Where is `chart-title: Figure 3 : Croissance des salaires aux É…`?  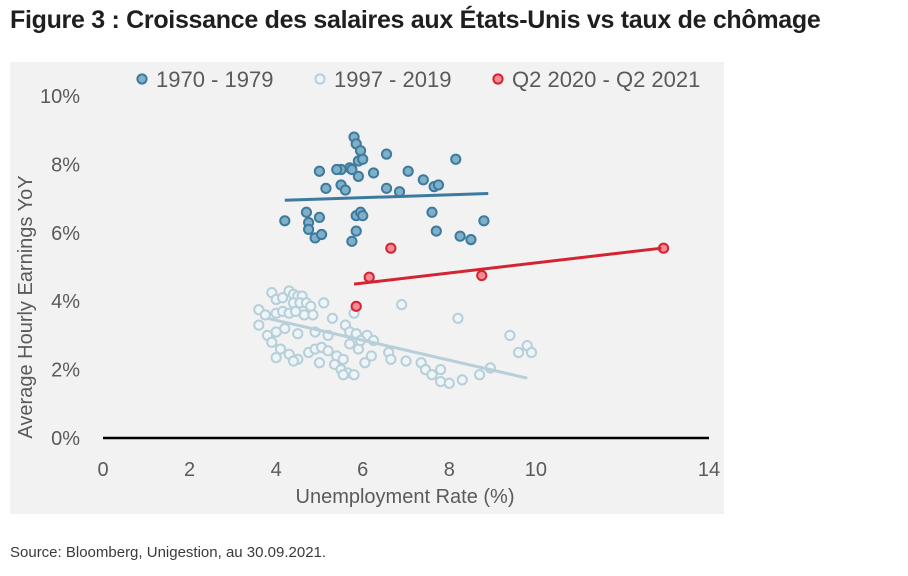
chart-title: Figure 3 : Croissance des salaires aux É… is located at coordinates (415, 20).